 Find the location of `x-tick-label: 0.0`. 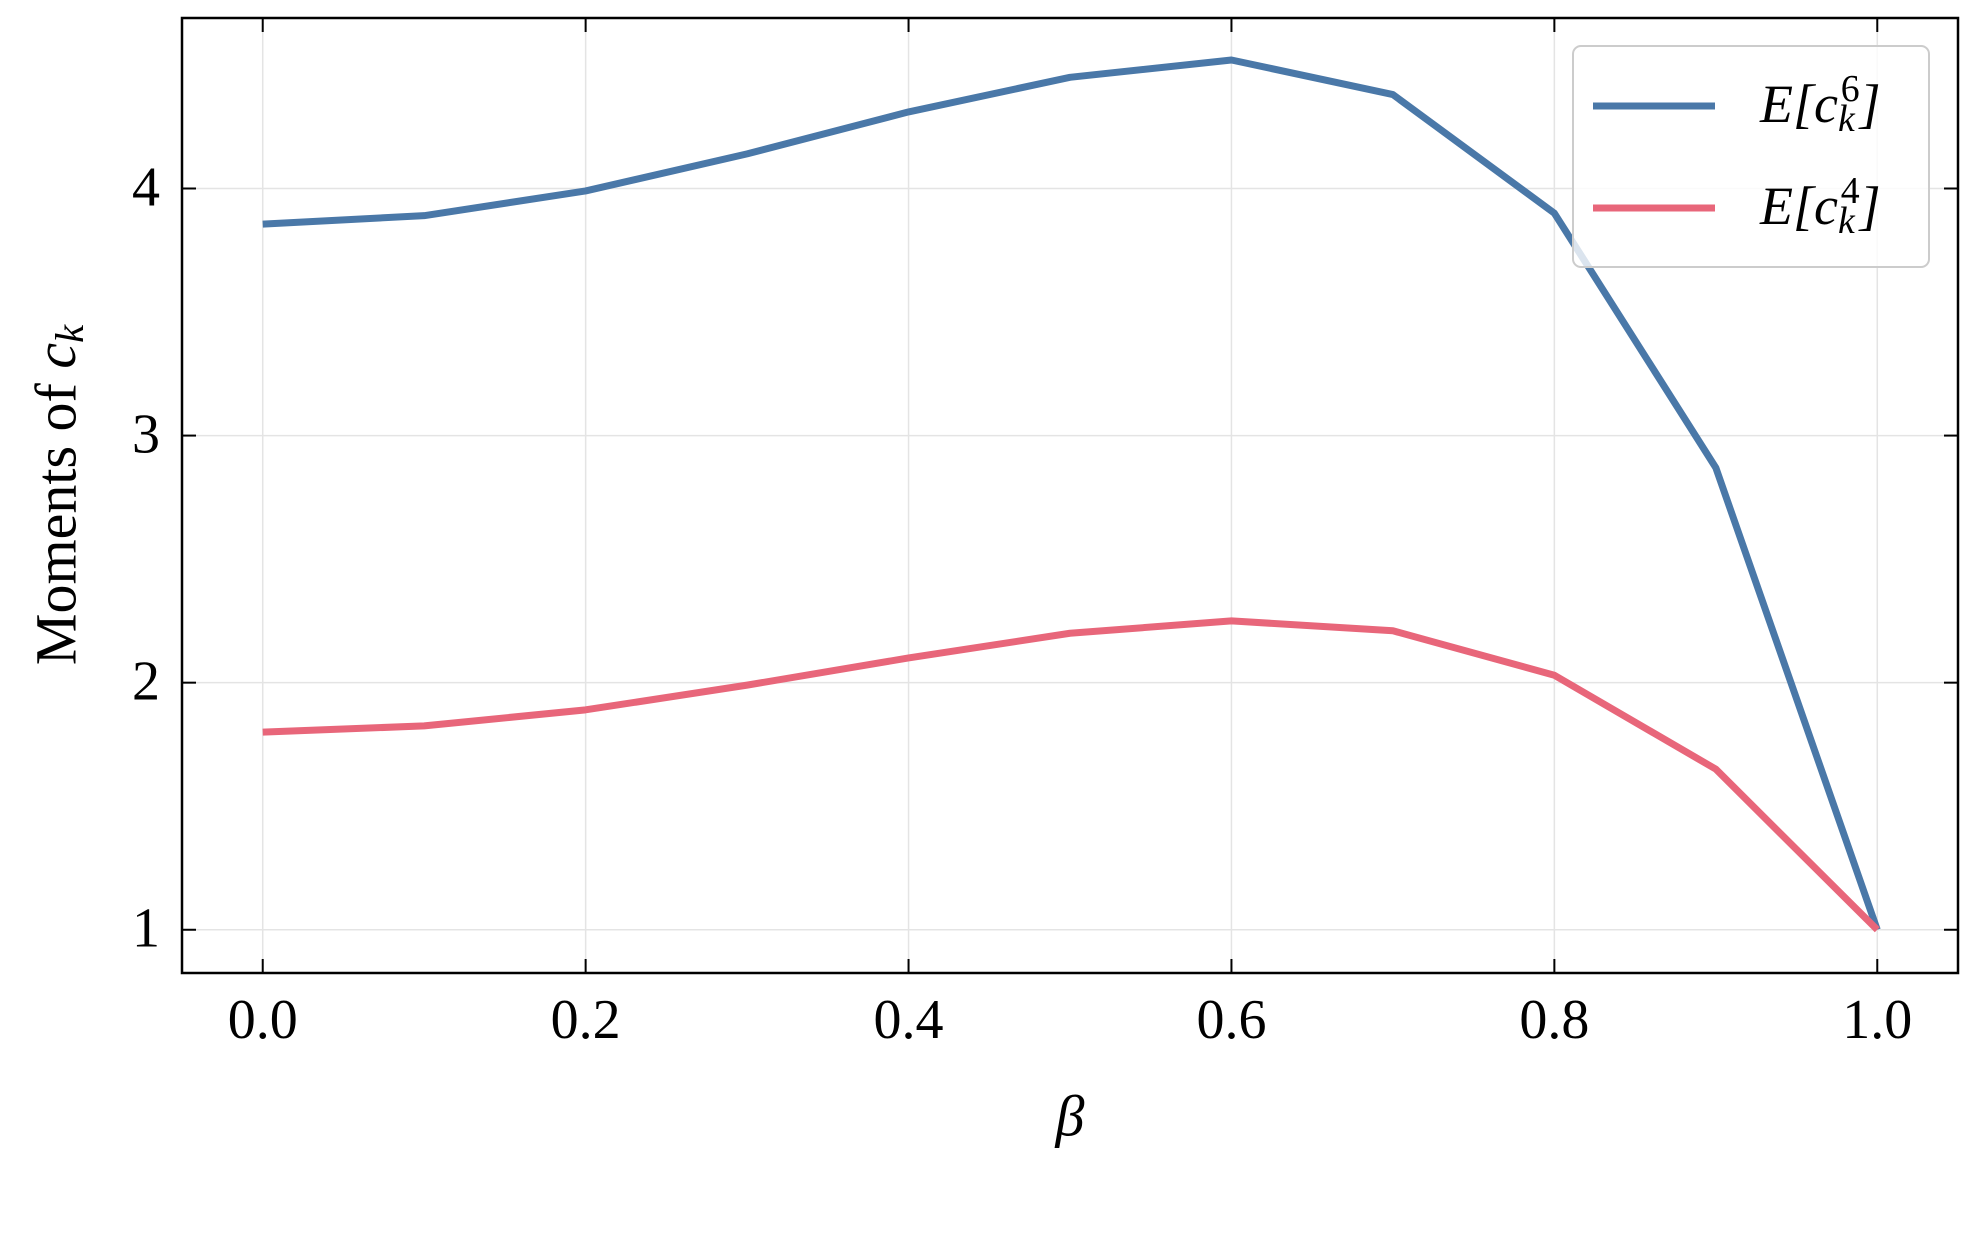

x-tick-label: 0.0 is located at coordinates (263, 1020).